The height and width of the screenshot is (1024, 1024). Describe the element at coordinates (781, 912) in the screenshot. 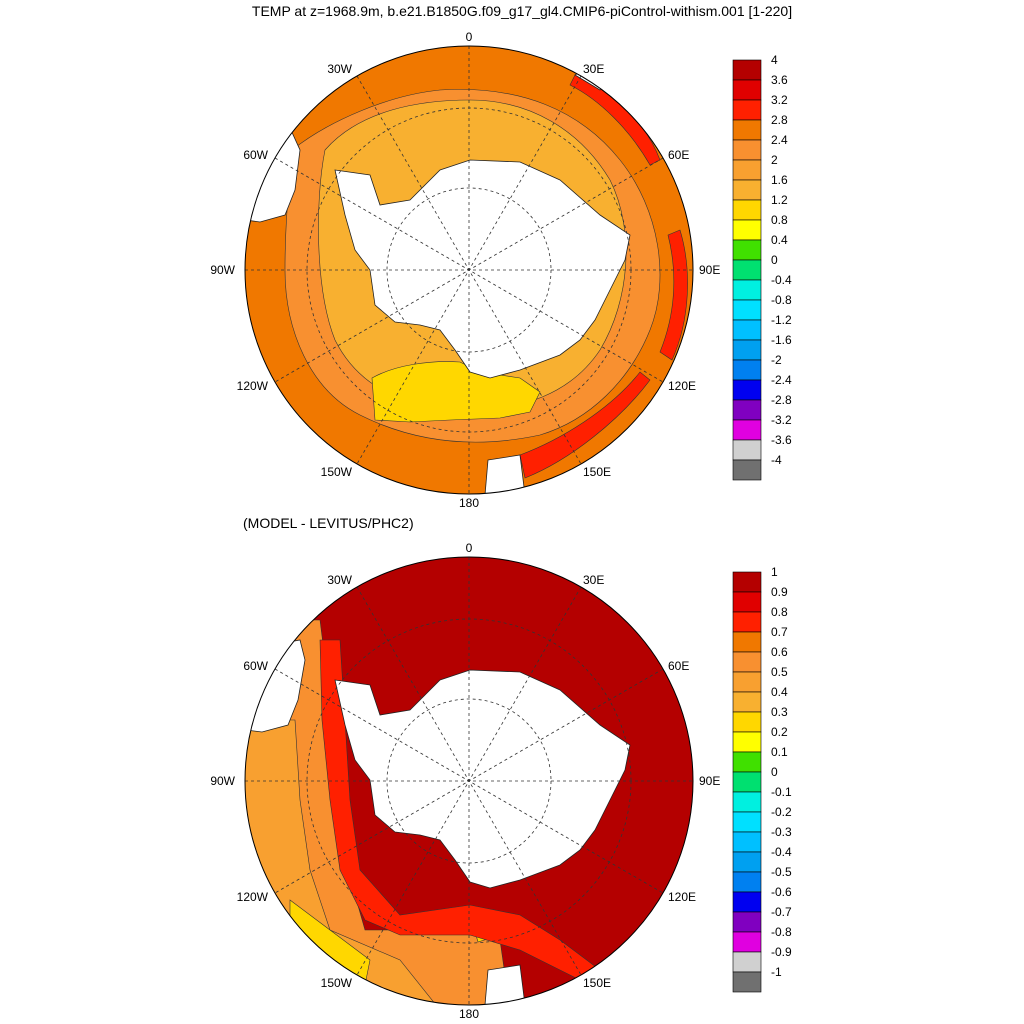

I see `bottom-colorbar-label: -0.7` at that location.